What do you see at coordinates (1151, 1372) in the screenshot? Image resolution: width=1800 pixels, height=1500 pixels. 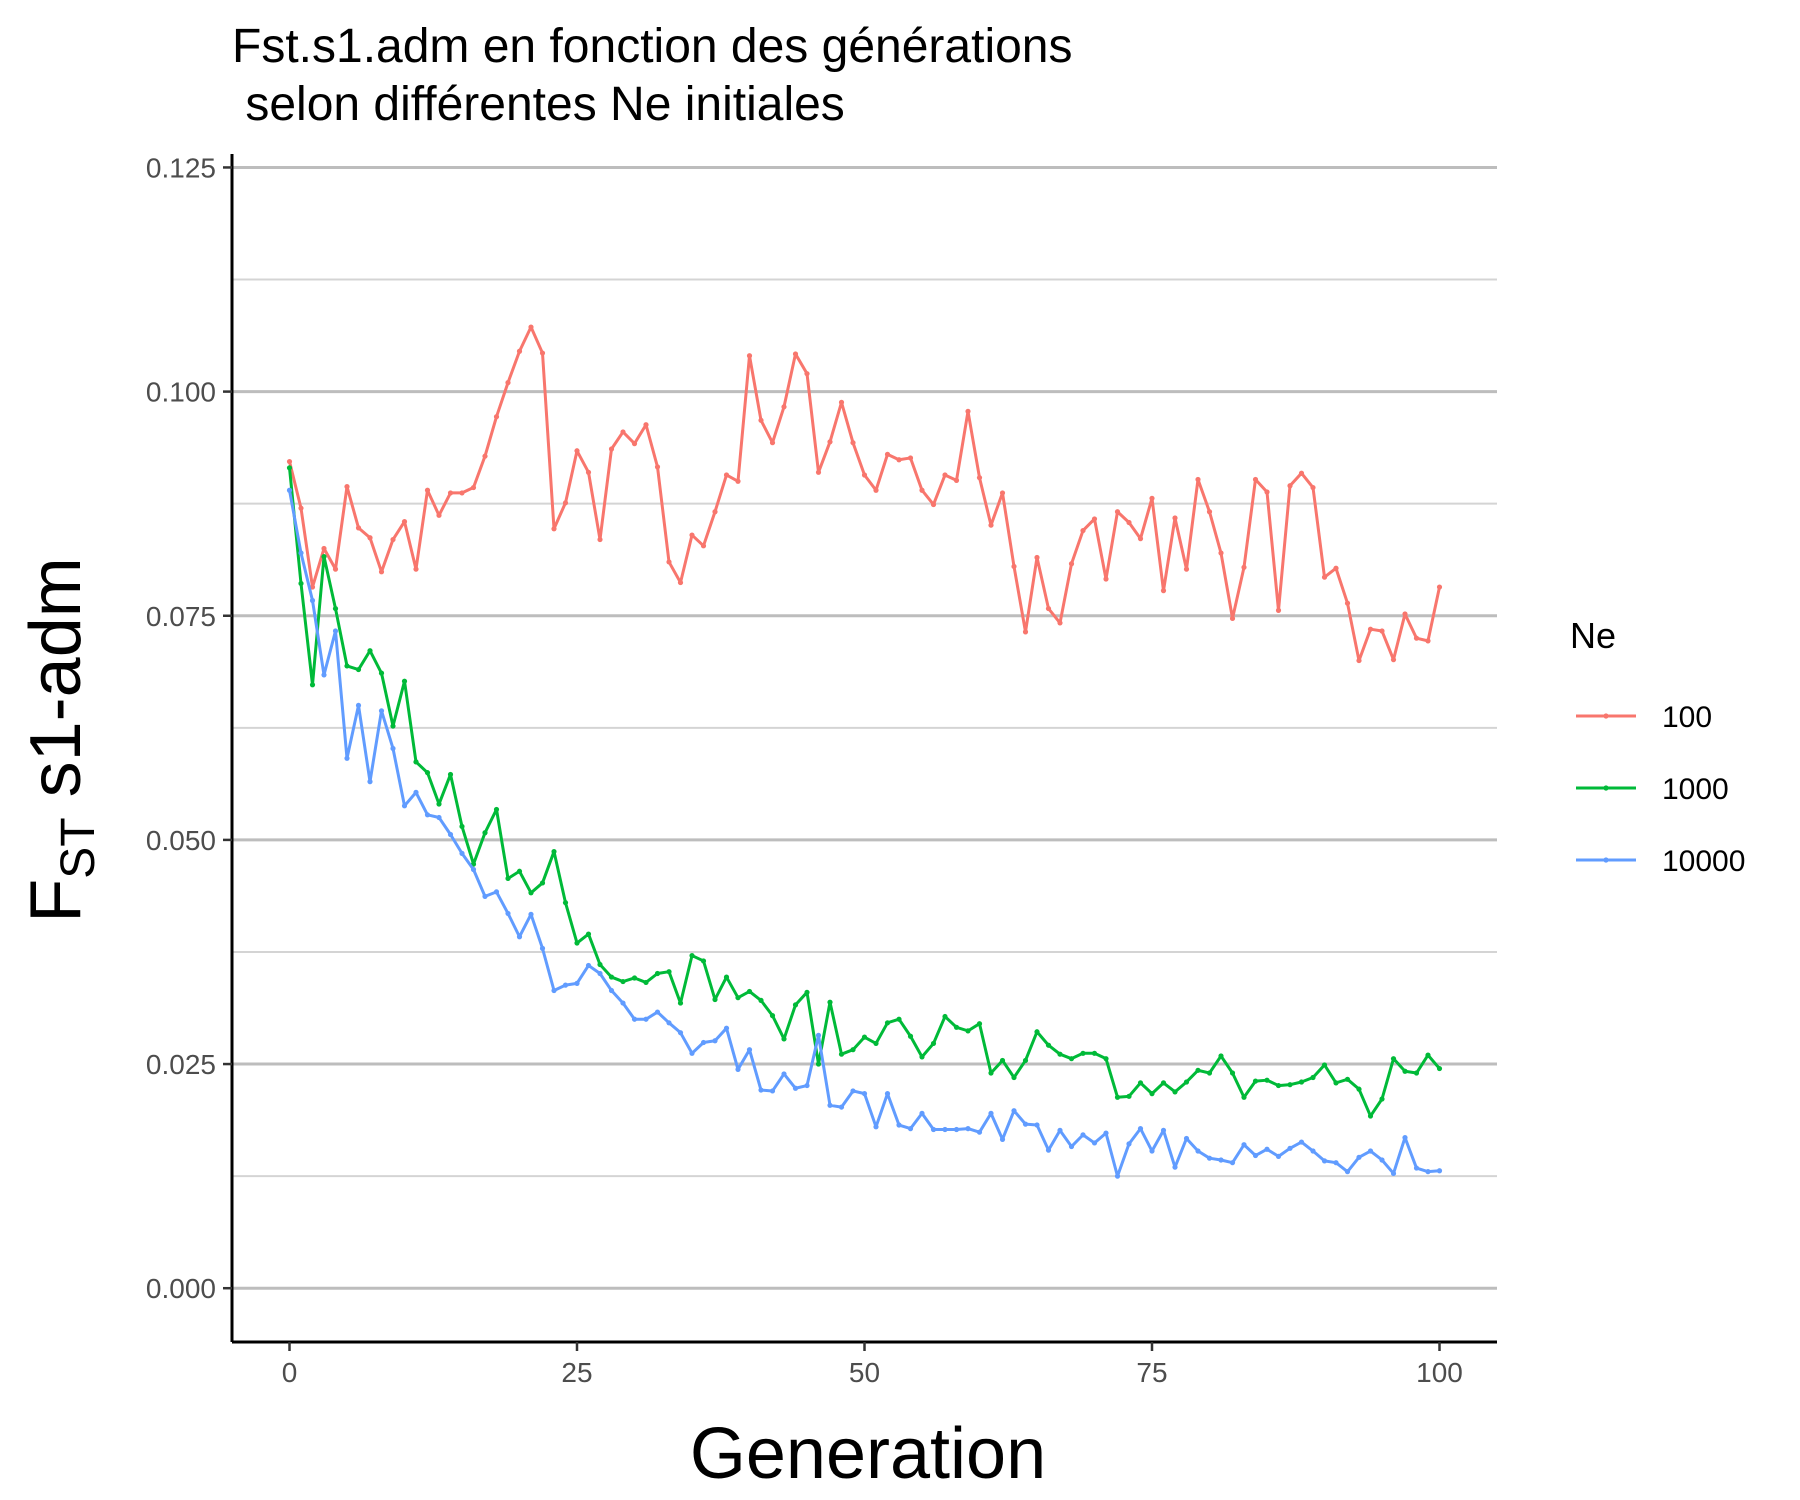 I see `x-tick-label: 75` at bounding box center [1151, 1372].